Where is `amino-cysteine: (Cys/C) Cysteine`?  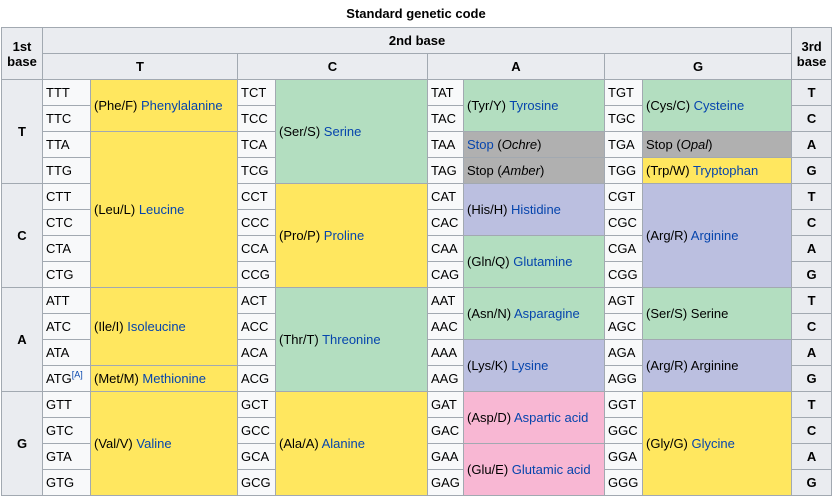
amino-cysteine: (Cys/C) Cysteine is located at coordinates (717, 105).